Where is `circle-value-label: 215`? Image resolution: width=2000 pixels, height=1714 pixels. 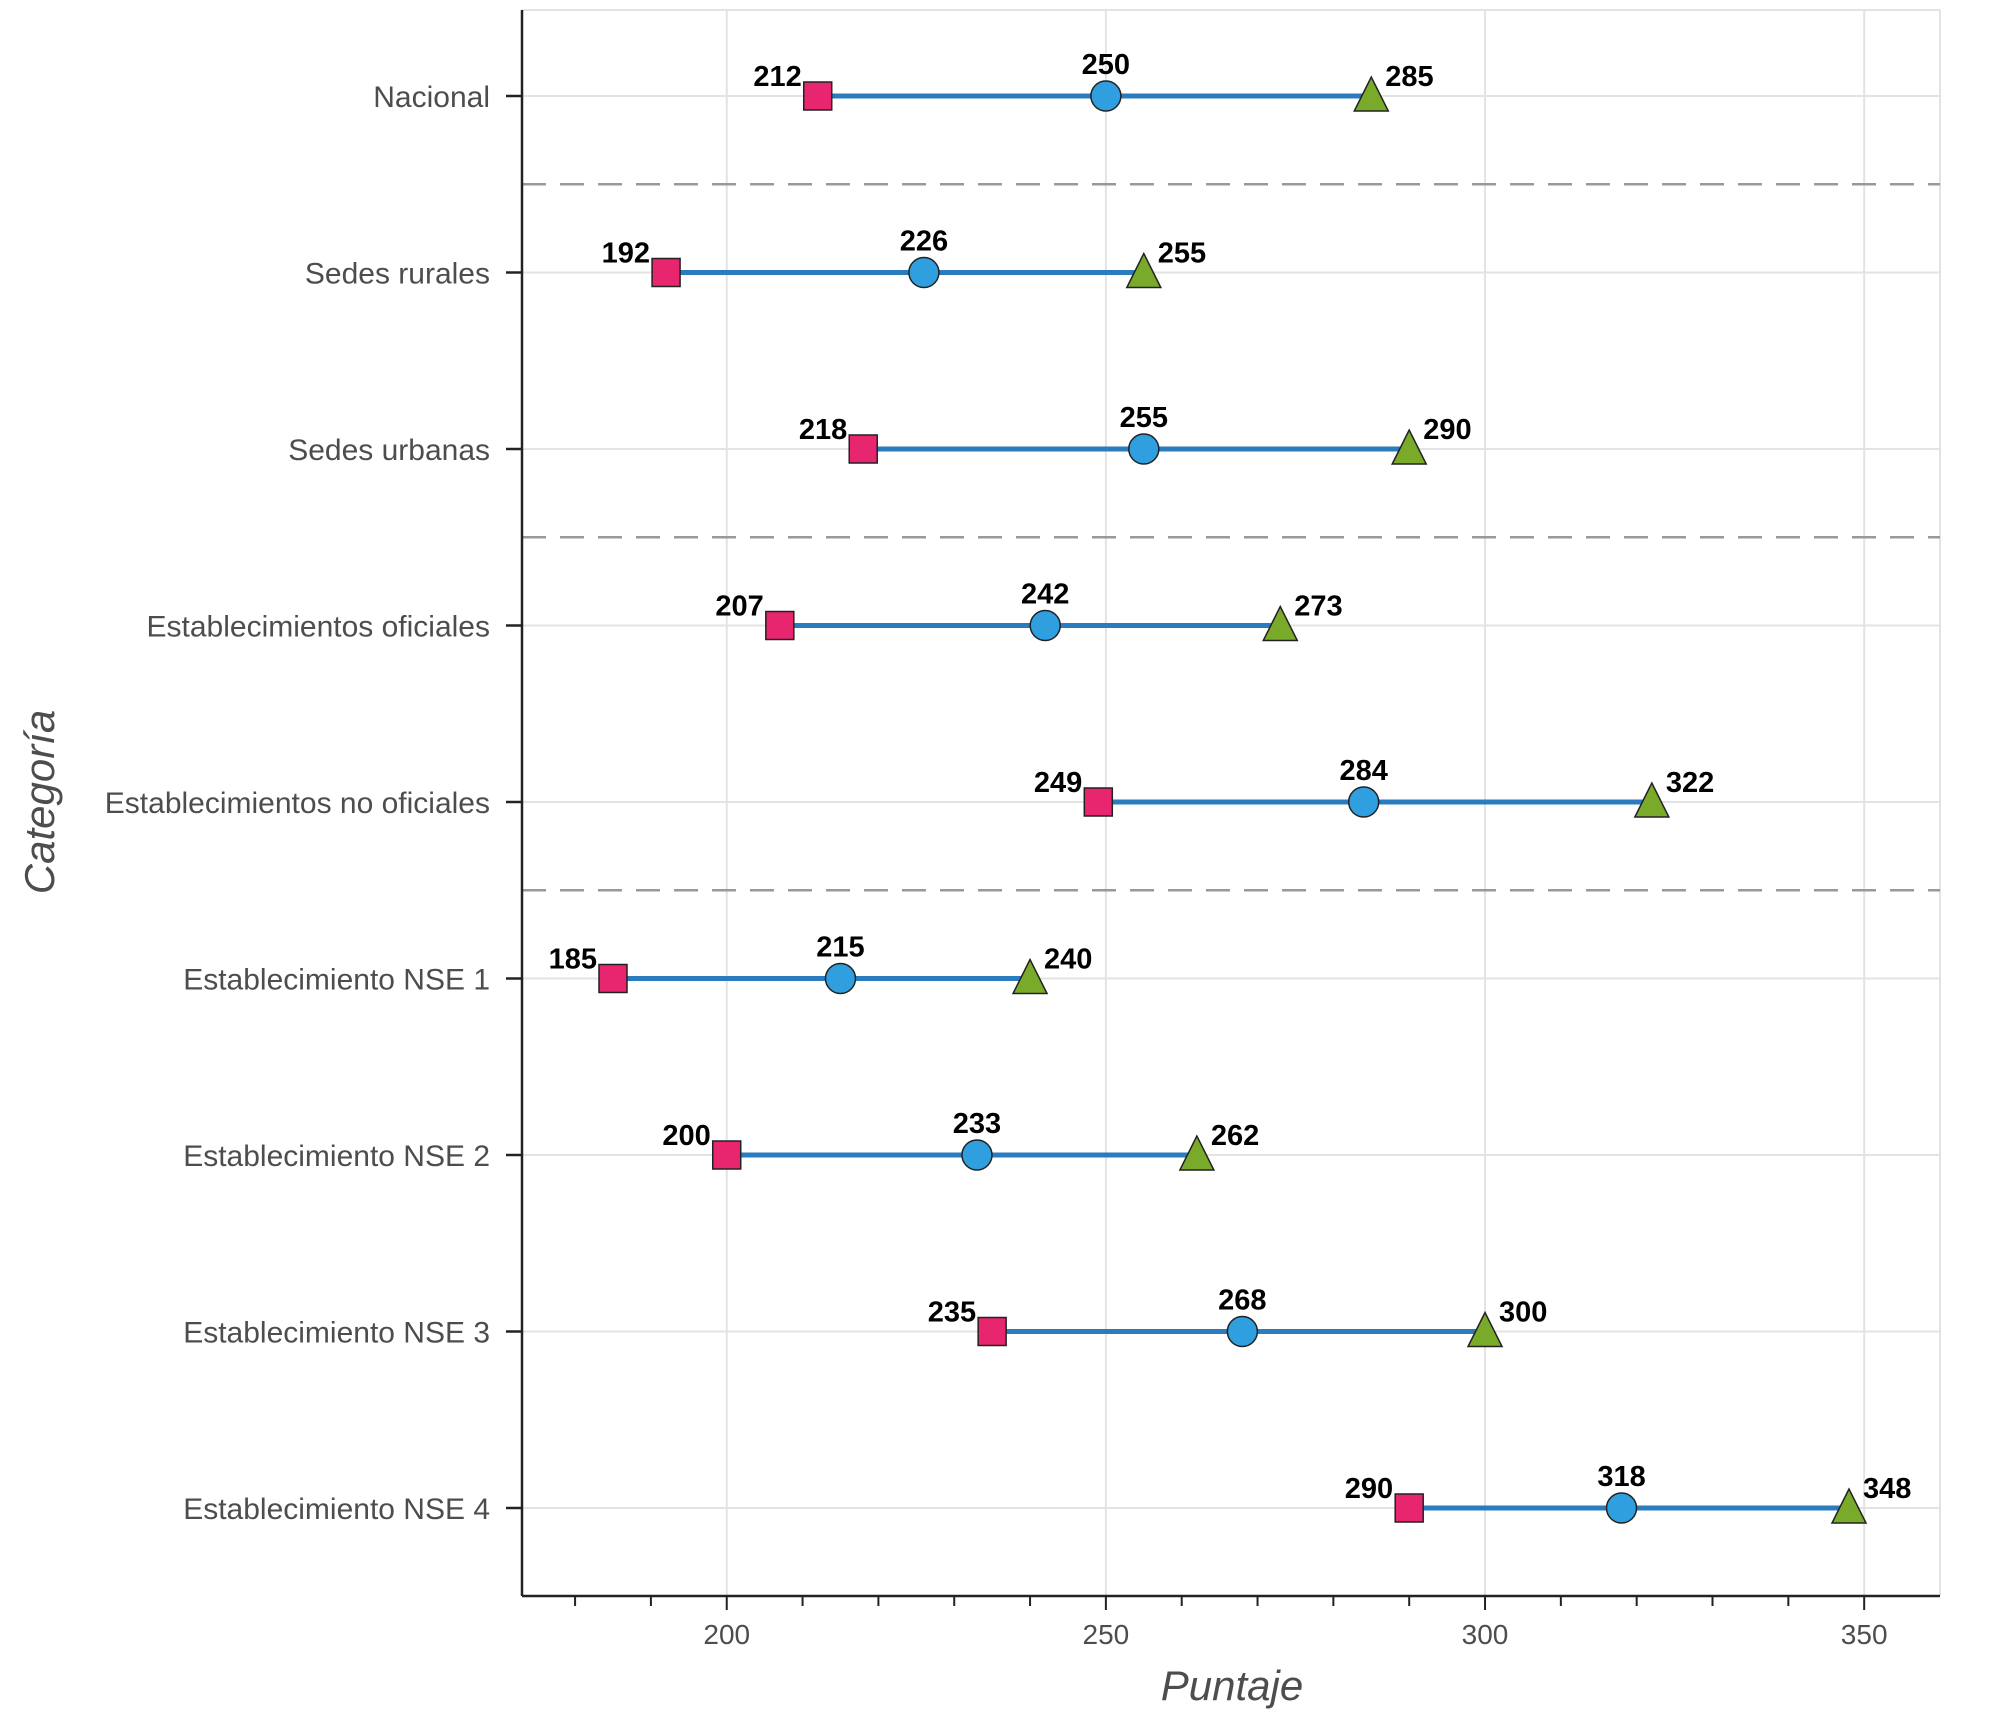 circle-value-label: 215 is located at coordinates (840, 948).